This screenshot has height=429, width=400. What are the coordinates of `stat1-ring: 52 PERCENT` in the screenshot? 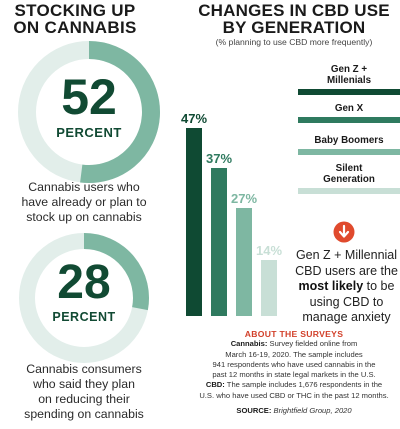 It's located at (89, 112).